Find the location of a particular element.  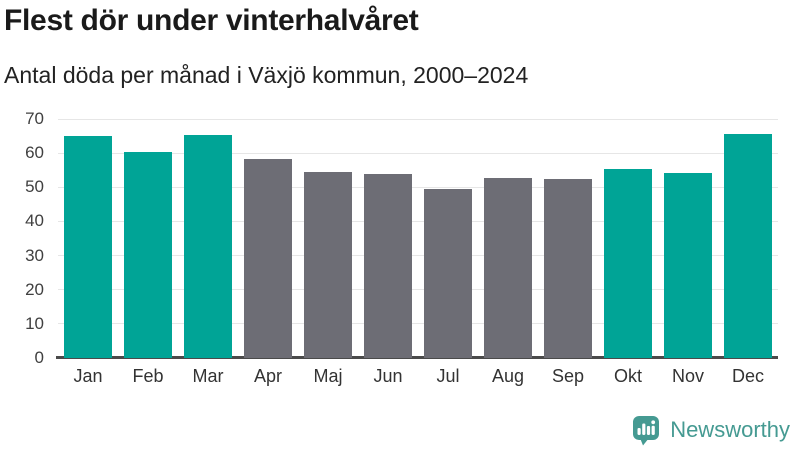

x-tick-label-apr: Apr is located at coordinates (267, 376).